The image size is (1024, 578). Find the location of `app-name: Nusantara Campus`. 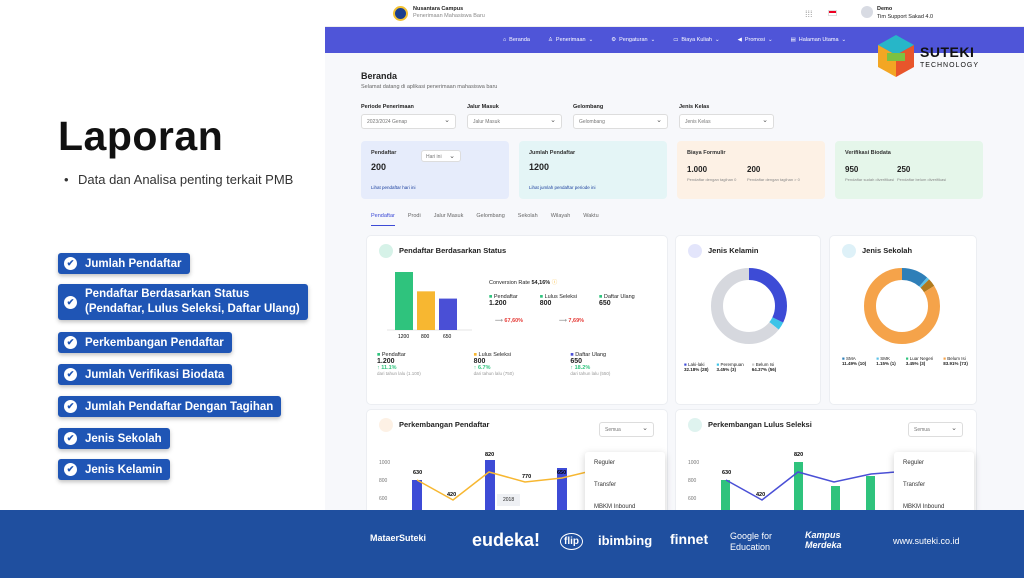

app-name: Nusantara Campus is located at coordinates (438, 9).